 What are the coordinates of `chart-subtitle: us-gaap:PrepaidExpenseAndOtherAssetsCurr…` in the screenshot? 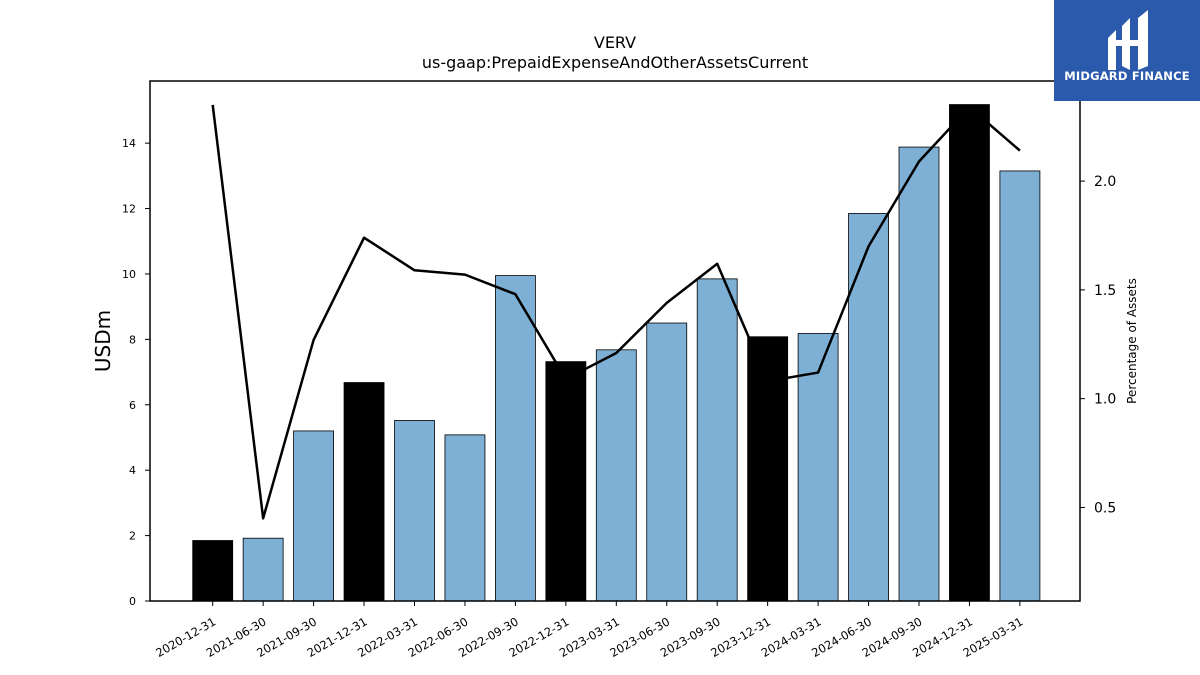 It's located at (615, 62).